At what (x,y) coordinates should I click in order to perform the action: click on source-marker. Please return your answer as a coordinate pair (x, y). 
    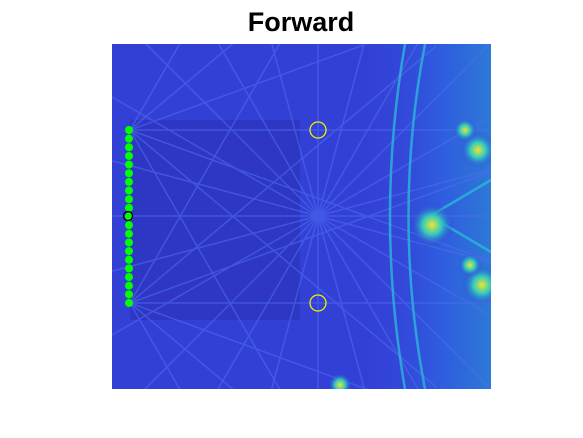
    Looking at the image, I should click on (128, 216).